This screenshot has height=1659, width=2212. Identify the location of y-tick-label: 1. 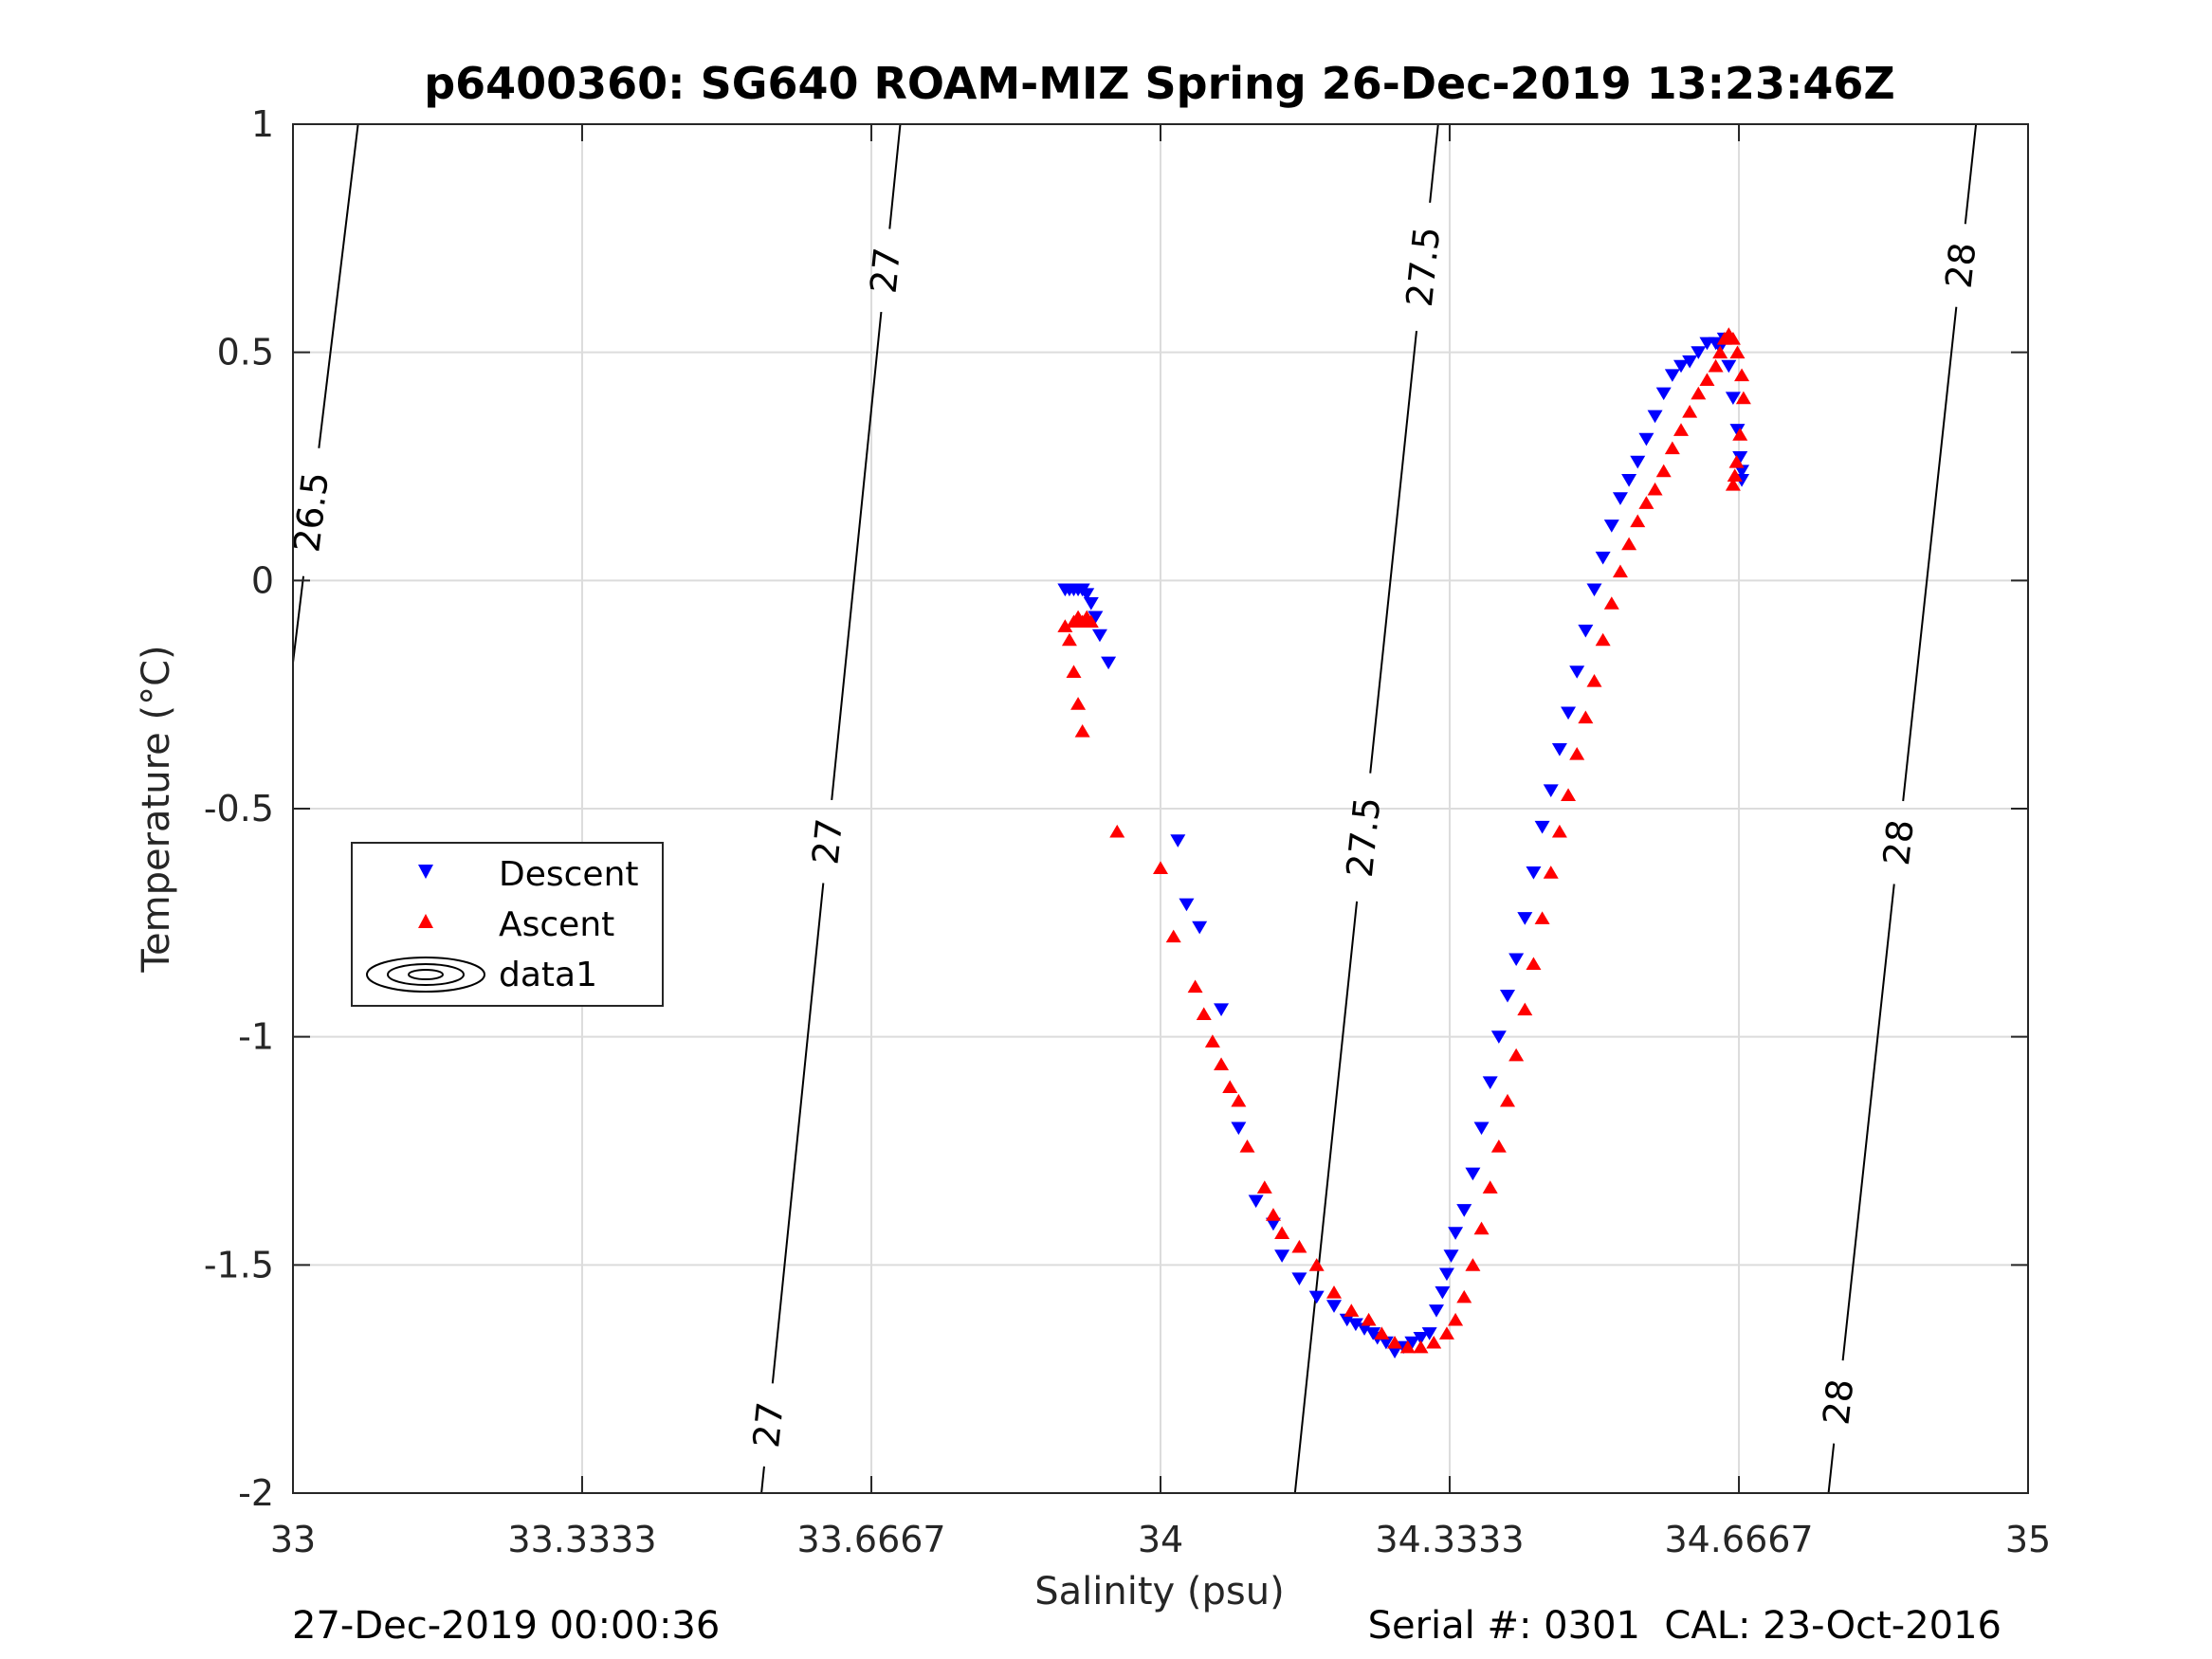
(262, 124).